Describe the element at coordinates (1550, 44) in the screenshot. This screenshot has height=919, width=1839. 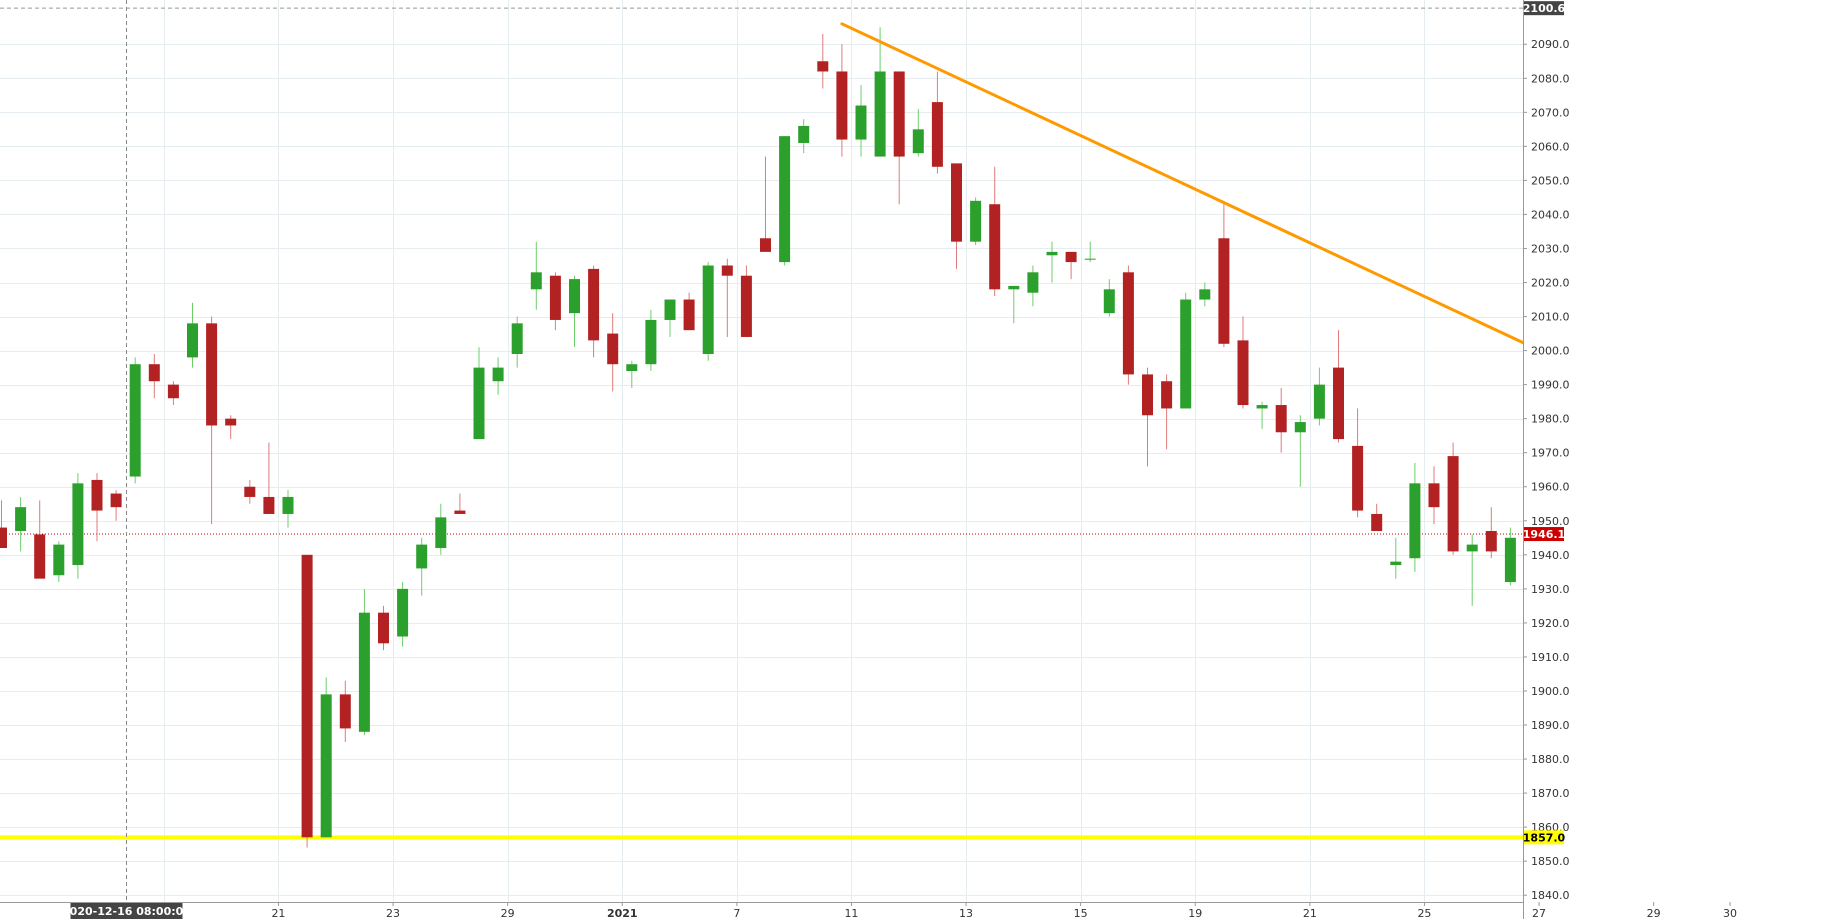
I see `price-tick-label: 2090.0` at that location.